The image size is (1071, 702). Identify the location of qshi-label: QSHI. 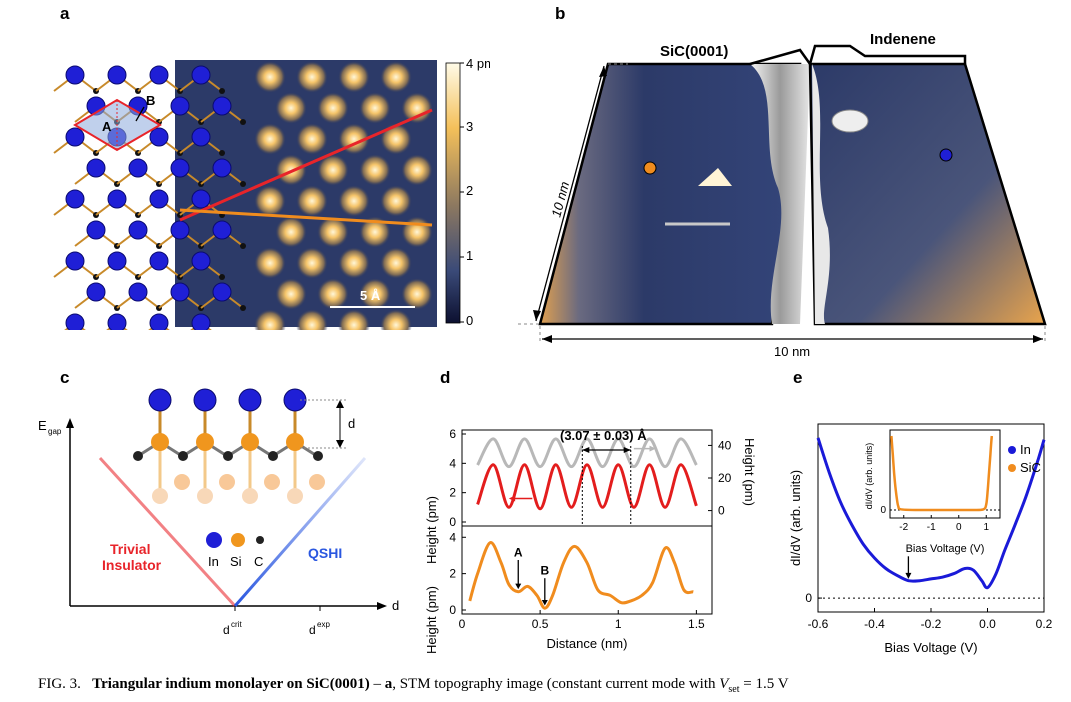
(325, 553).